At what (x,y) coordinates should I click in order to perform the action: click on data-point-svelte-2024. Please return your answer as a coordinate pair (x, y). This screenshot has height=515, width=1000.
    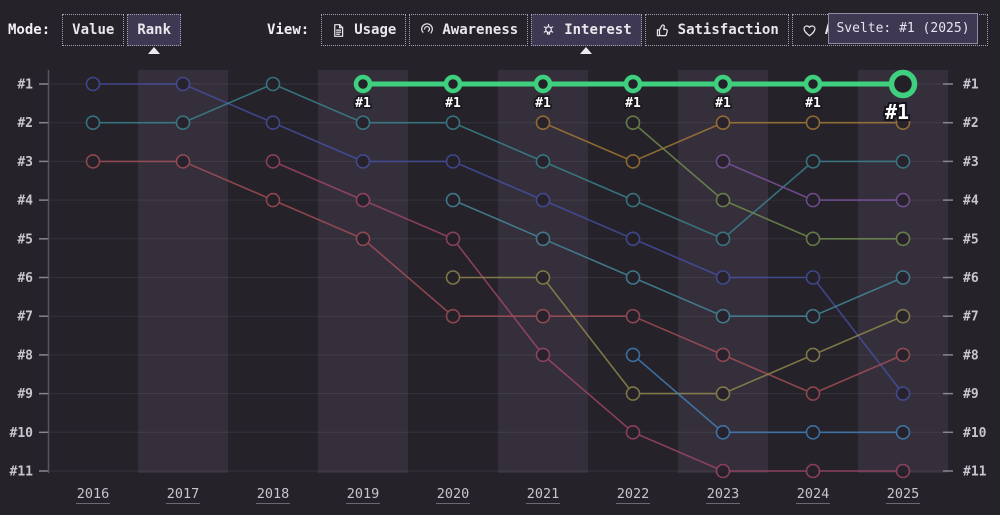
    Looking at the image, I should click on (813, 84).